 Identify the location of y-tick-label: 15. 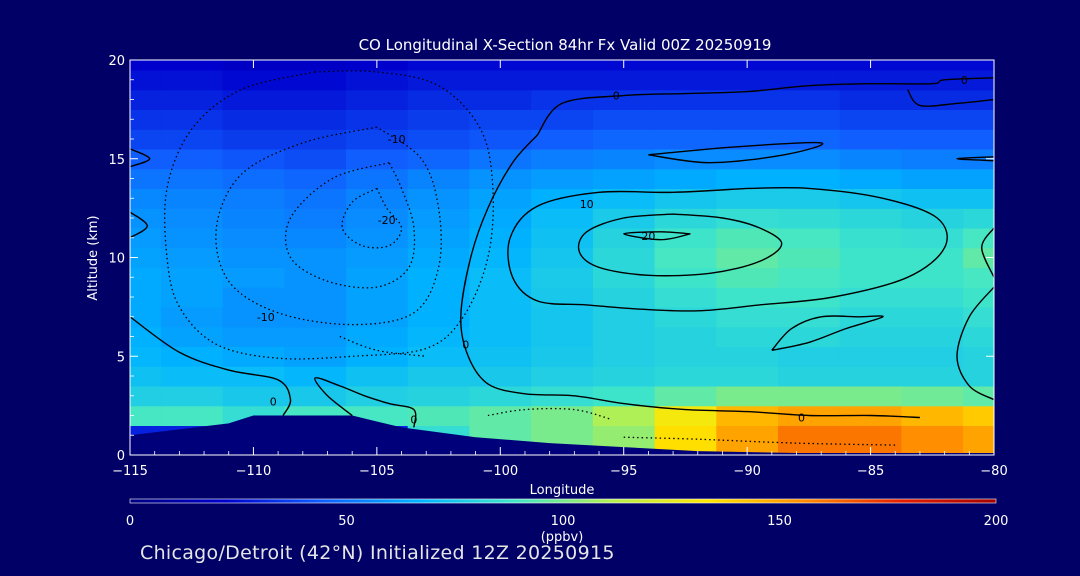
(116, 160).